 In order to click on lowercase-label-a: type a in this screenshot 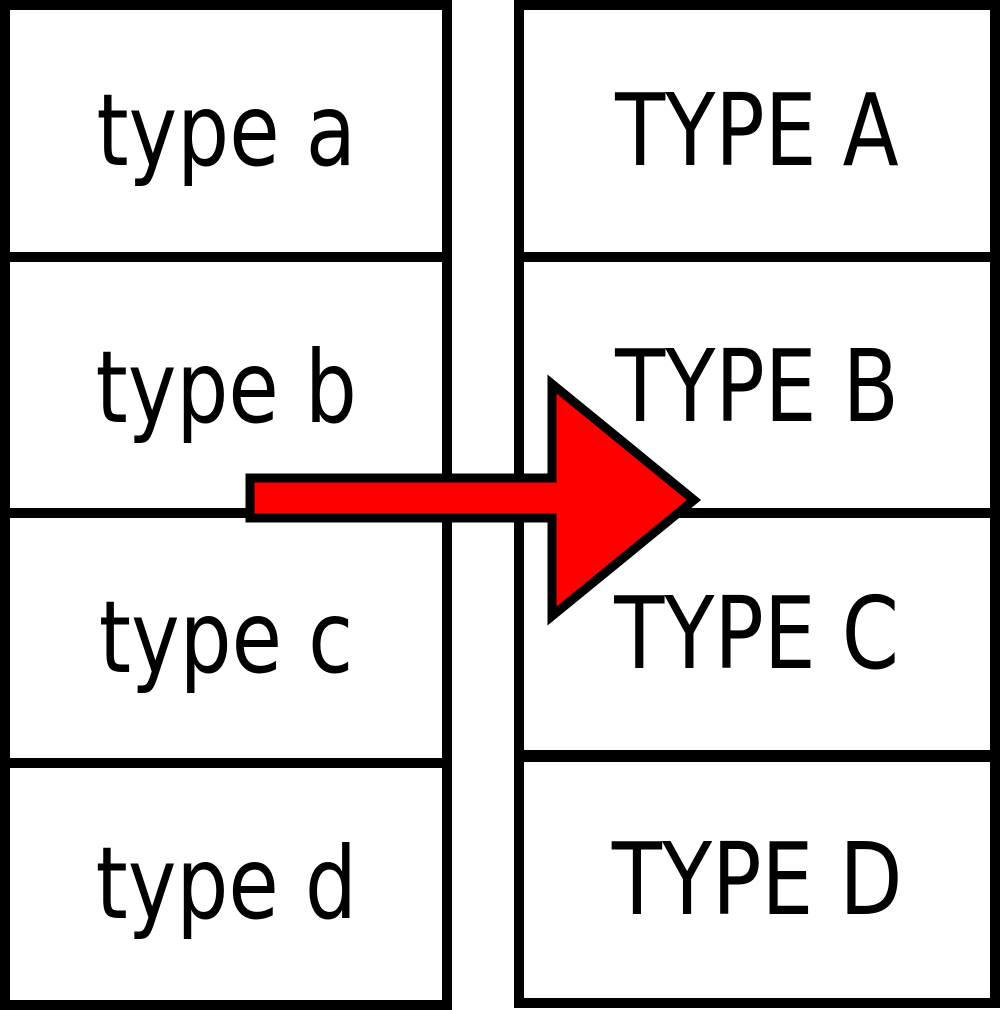, I will do `click(226, 130)`.